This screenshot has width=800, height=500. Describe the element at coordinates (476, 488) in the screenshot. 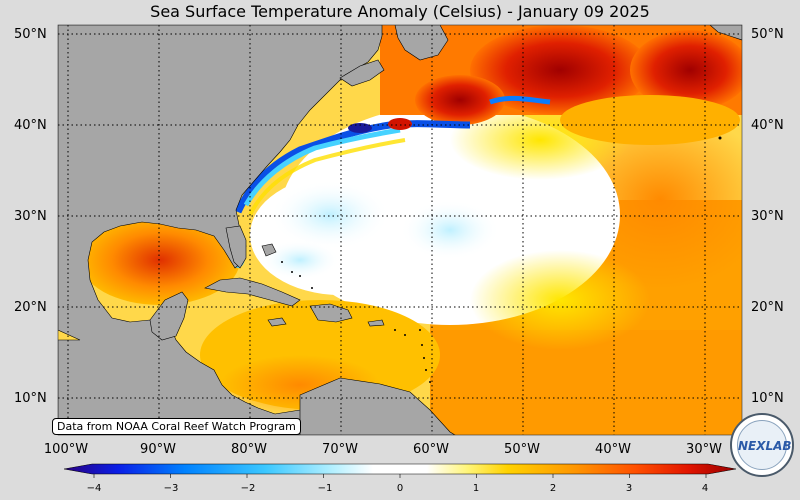

I see `cb-label-1: 1` at that location.